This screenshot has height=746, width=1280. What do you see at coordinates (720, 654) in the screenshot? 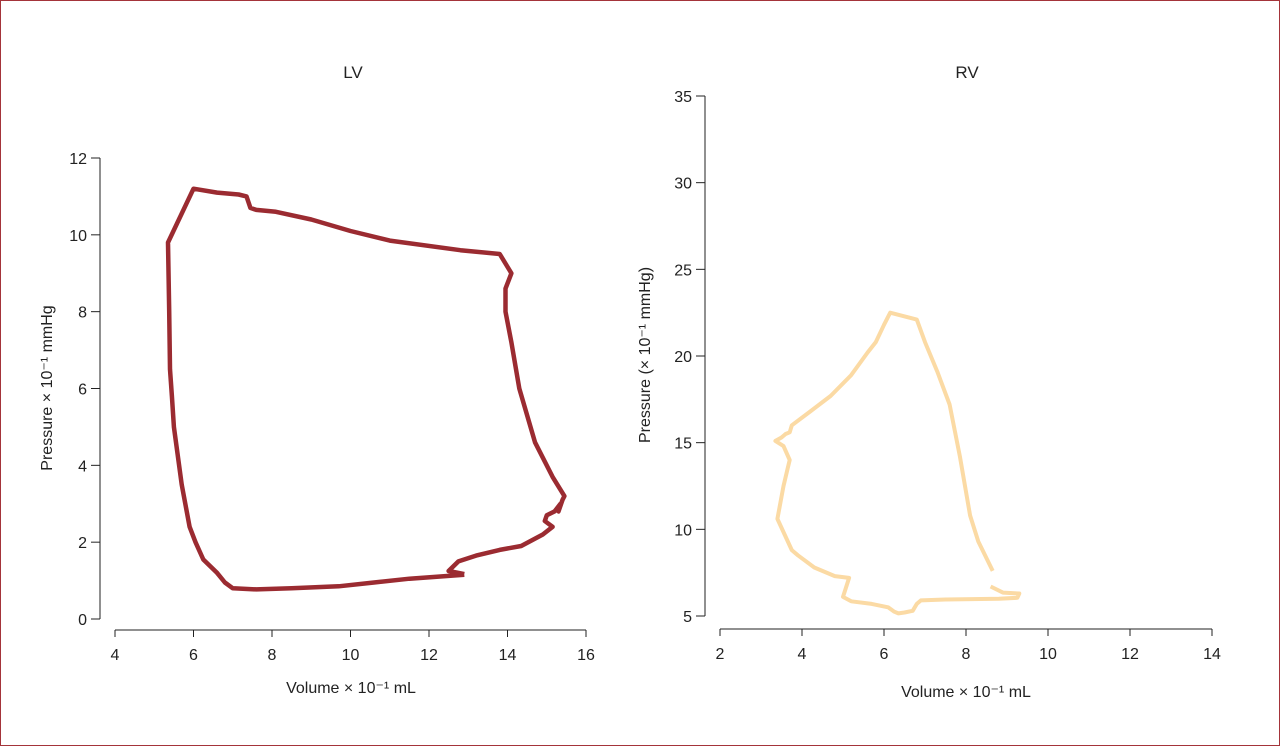
I see `rv-x-tick-label: 2` at bounding box center [720, 654].